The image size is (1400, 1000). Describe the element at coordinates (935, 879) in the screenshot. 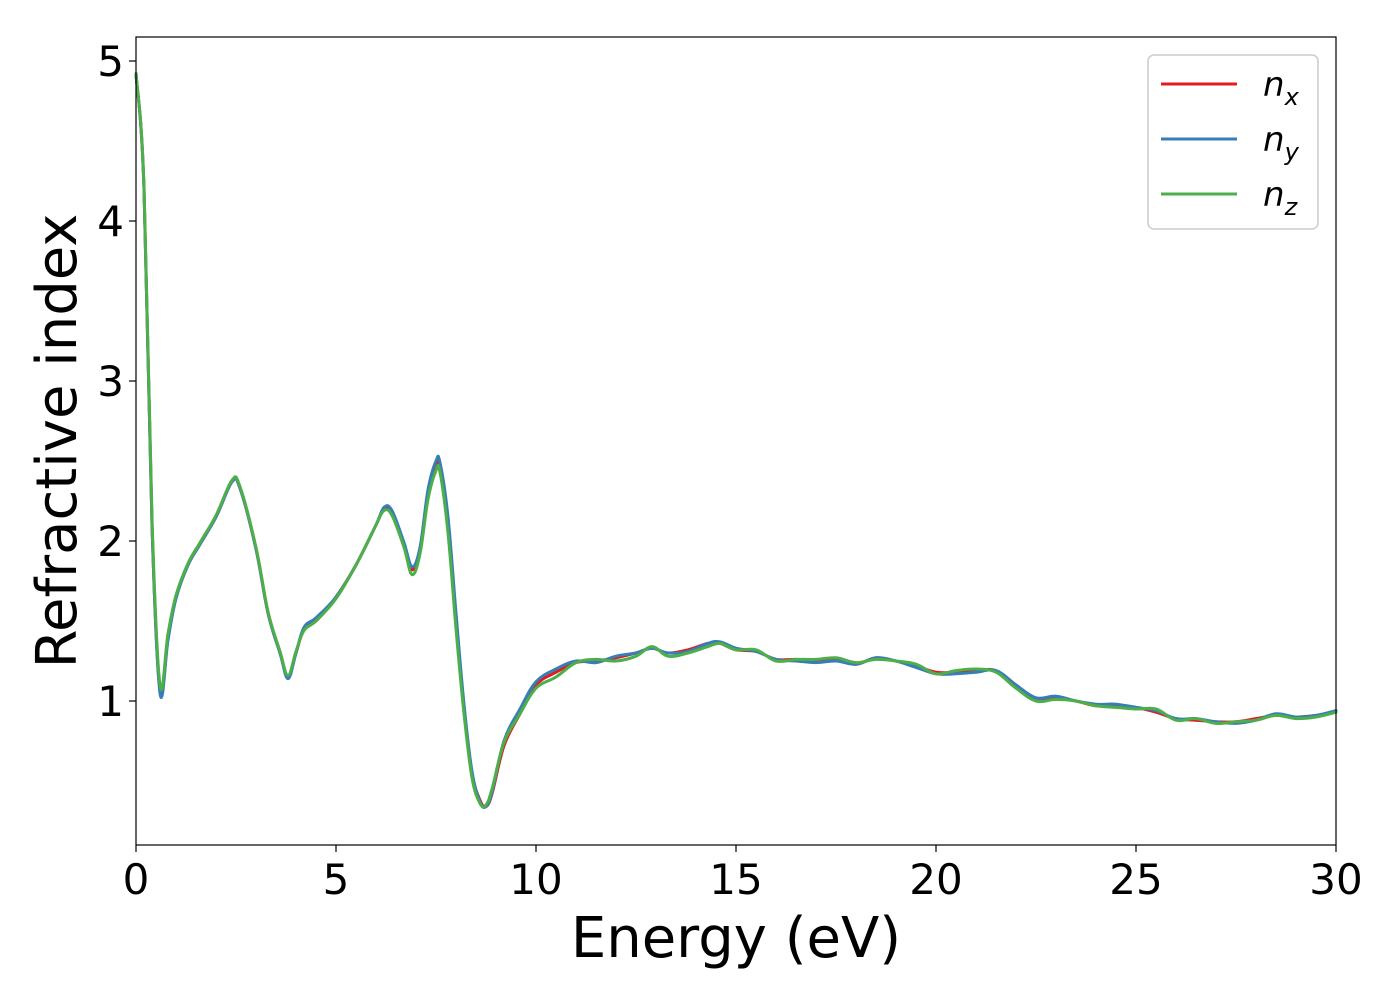

I see `x-tick-label: 20` at that location.